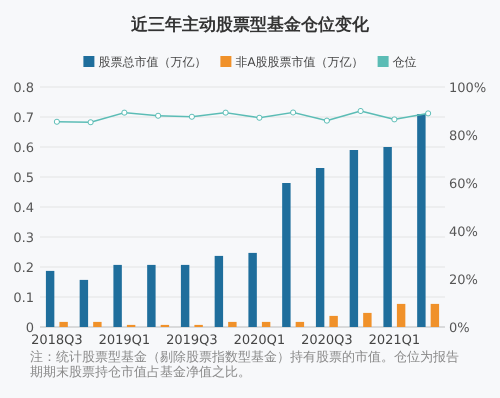  Describe the element at coordinates (23, 298) in the screenshot. I see `y-tick-label: 0.1` at that location.